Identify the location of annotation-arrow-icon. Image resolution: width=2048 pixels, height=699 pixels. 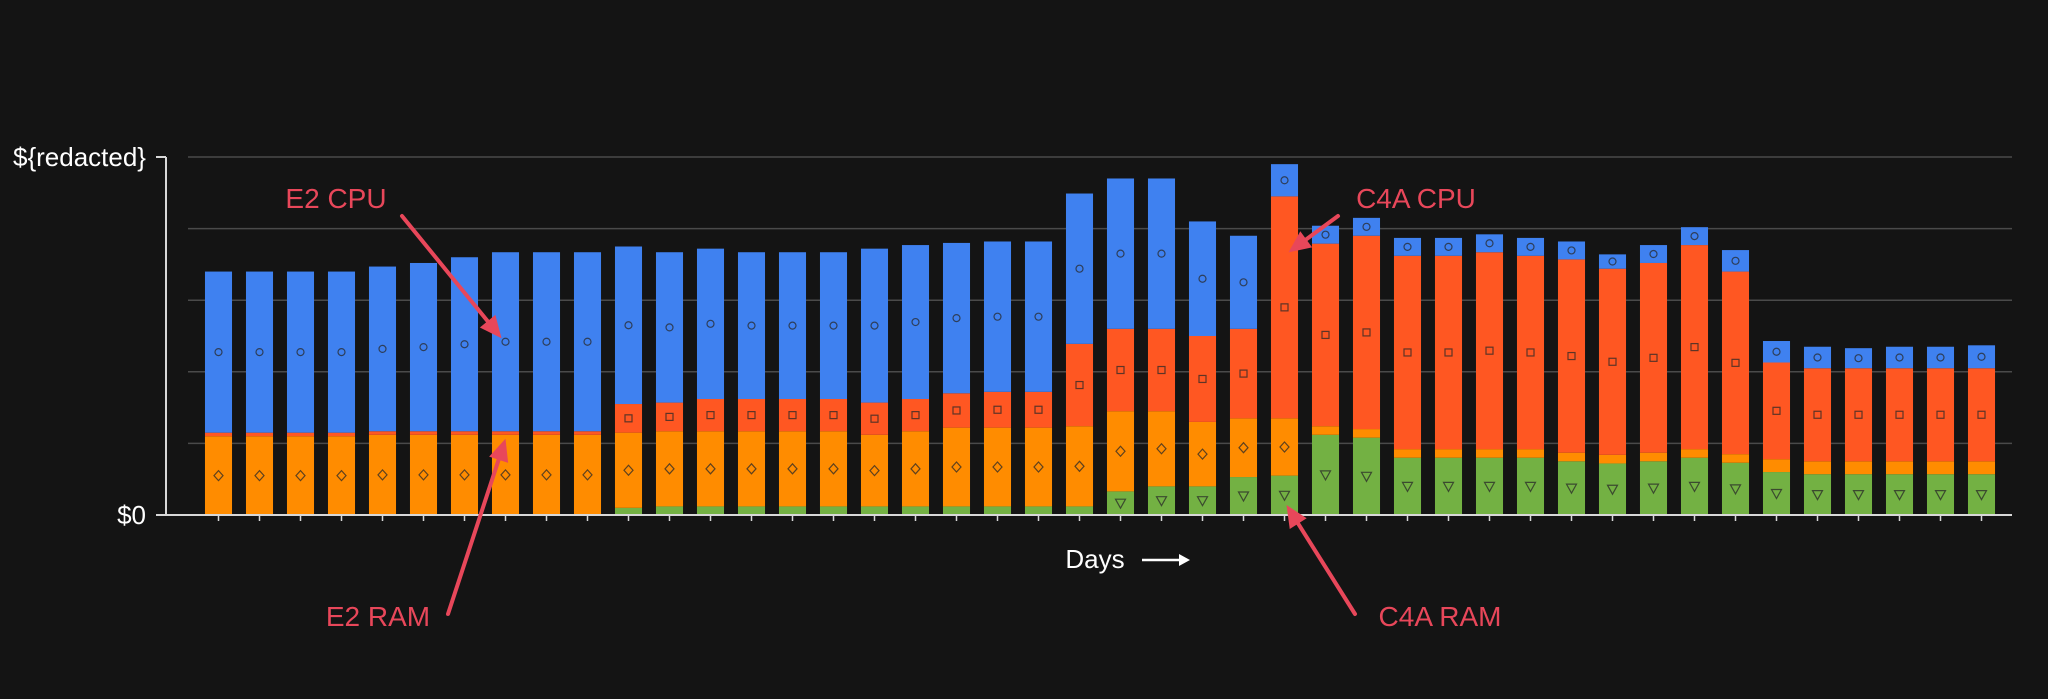
(477, 527).